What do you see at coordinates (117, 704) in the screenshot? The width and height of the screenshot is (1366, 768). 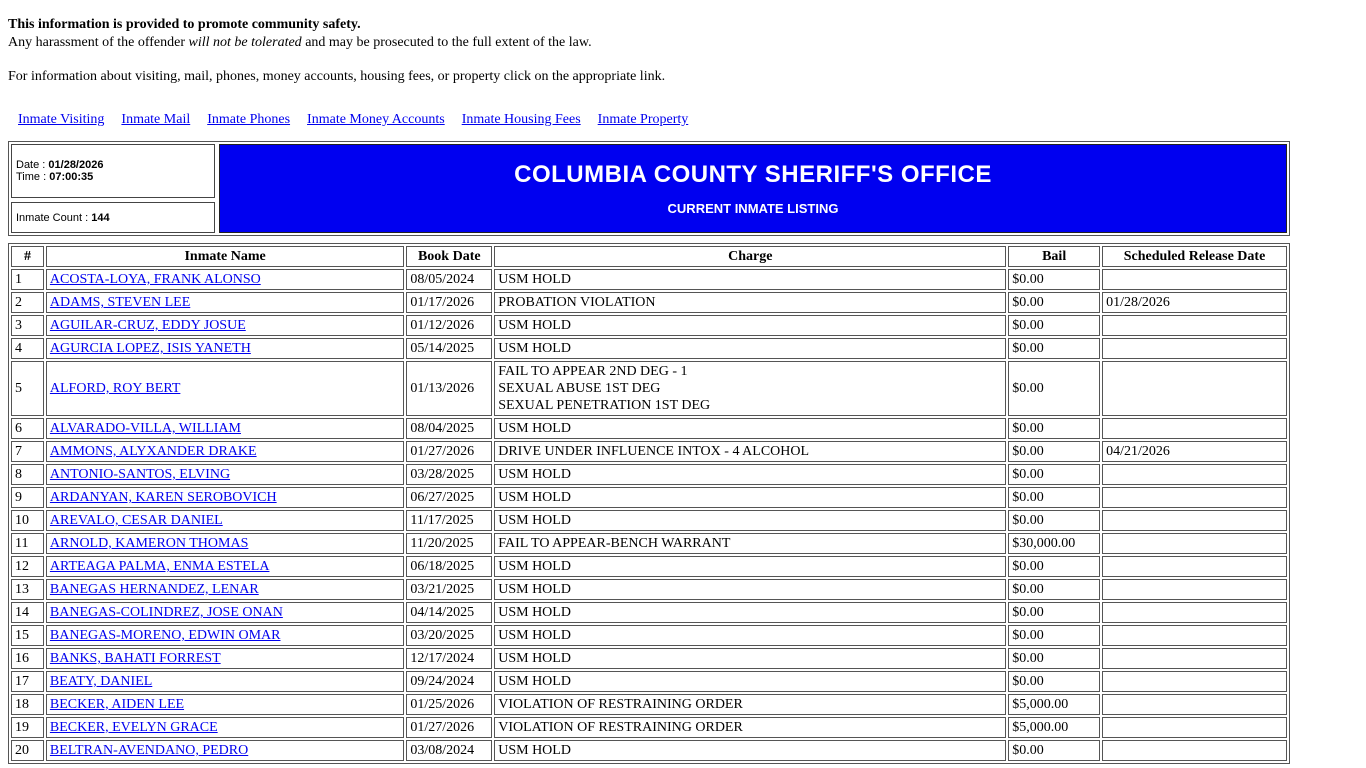 I see `inmate-name-link: BECKER, AIDEN LEE` at bounding box center [117, 704].